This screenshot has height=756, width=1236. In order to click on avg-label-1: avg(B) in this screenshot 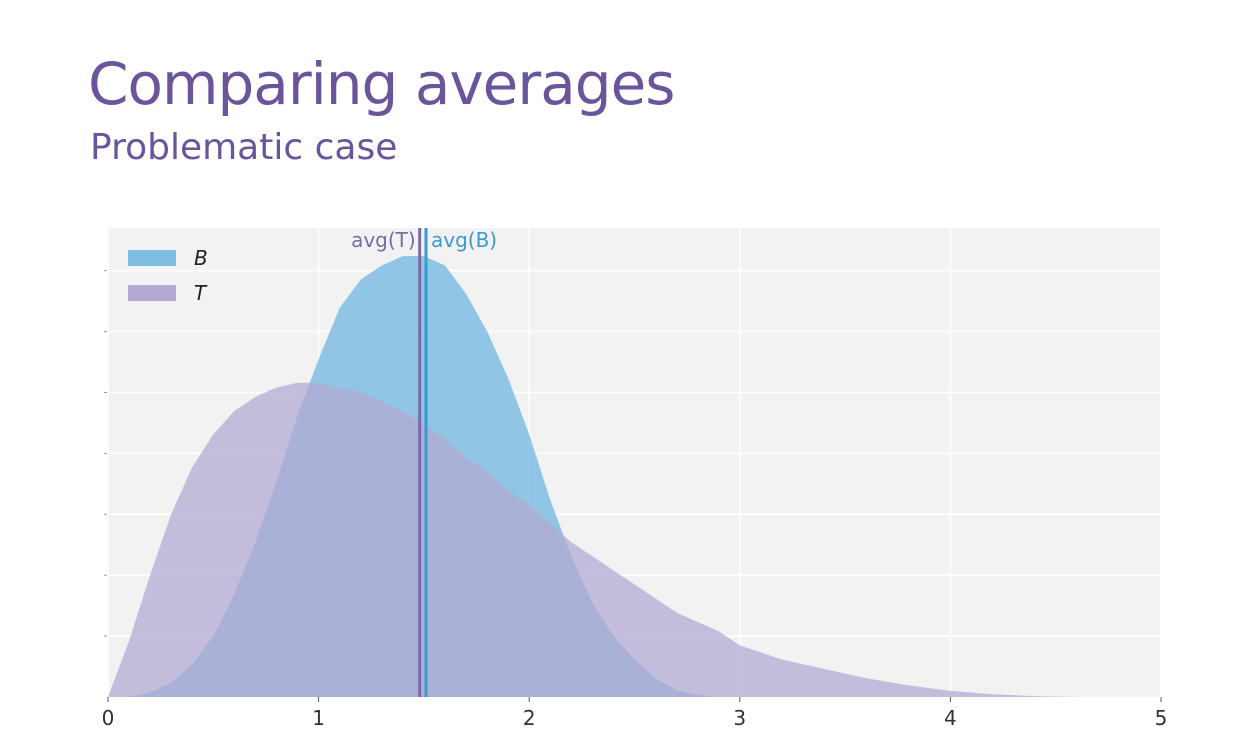, I will do `click(464, 240)`.